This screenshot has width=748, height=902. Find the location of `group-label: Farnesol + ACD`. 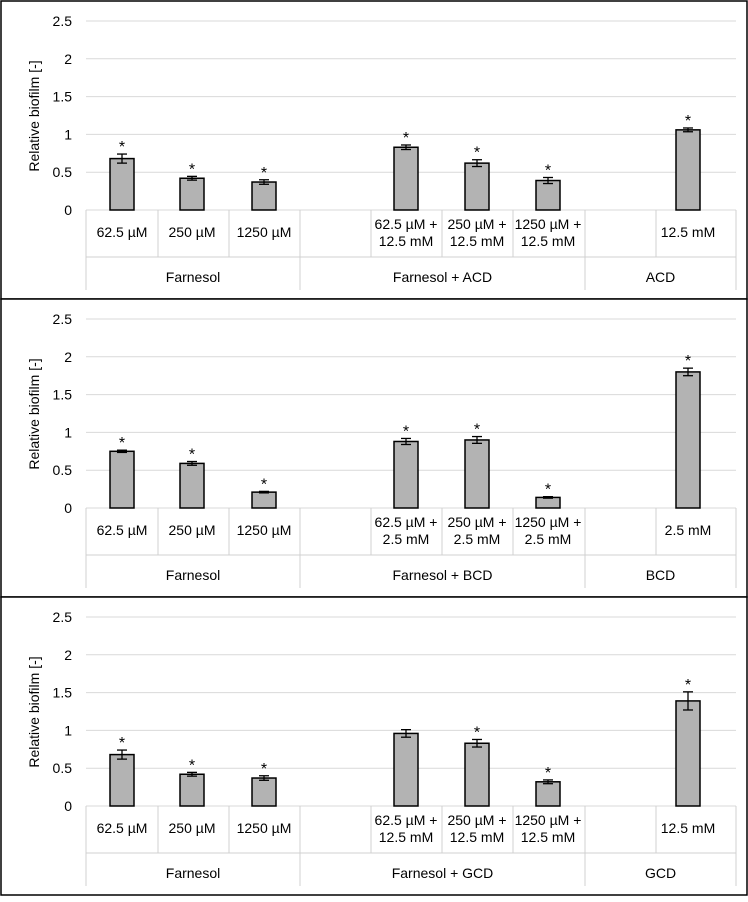

group-label: Farnesol + ACD is located at coordinates (442, 277).